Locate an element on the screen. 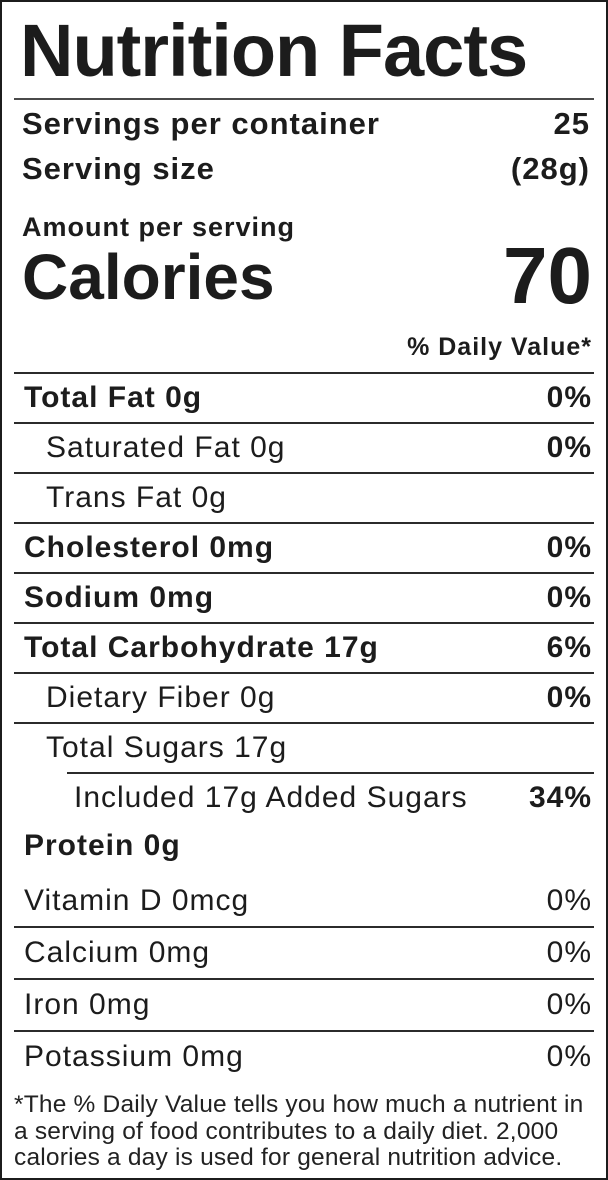  vitamin-name: Iron 0mg is located at coordinates (87, 1004).